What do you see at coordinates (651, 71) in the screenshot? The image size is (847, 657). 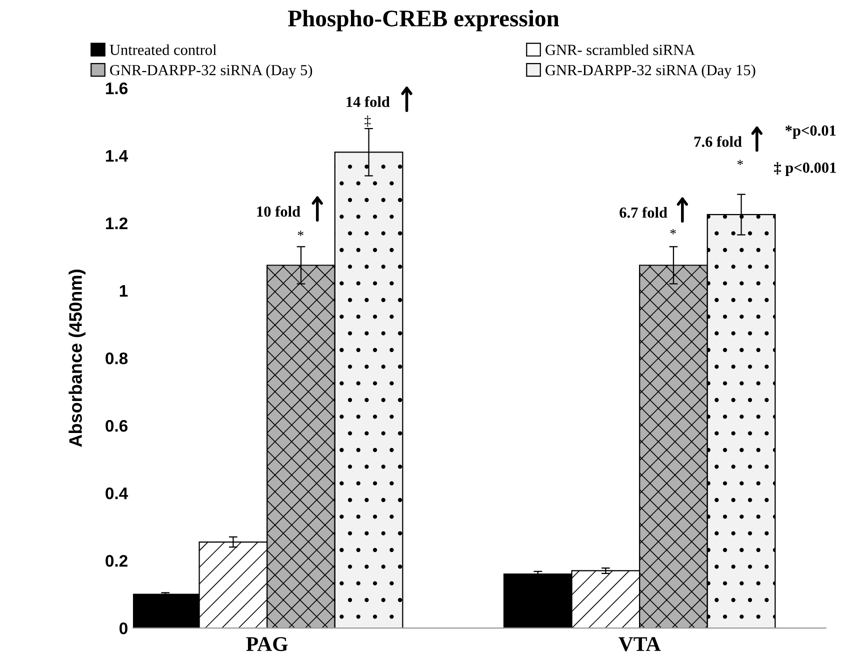 I see `legend-label: GNR-DARPP-32 siRNA (Day 15)` at bounding box center [651, 71].